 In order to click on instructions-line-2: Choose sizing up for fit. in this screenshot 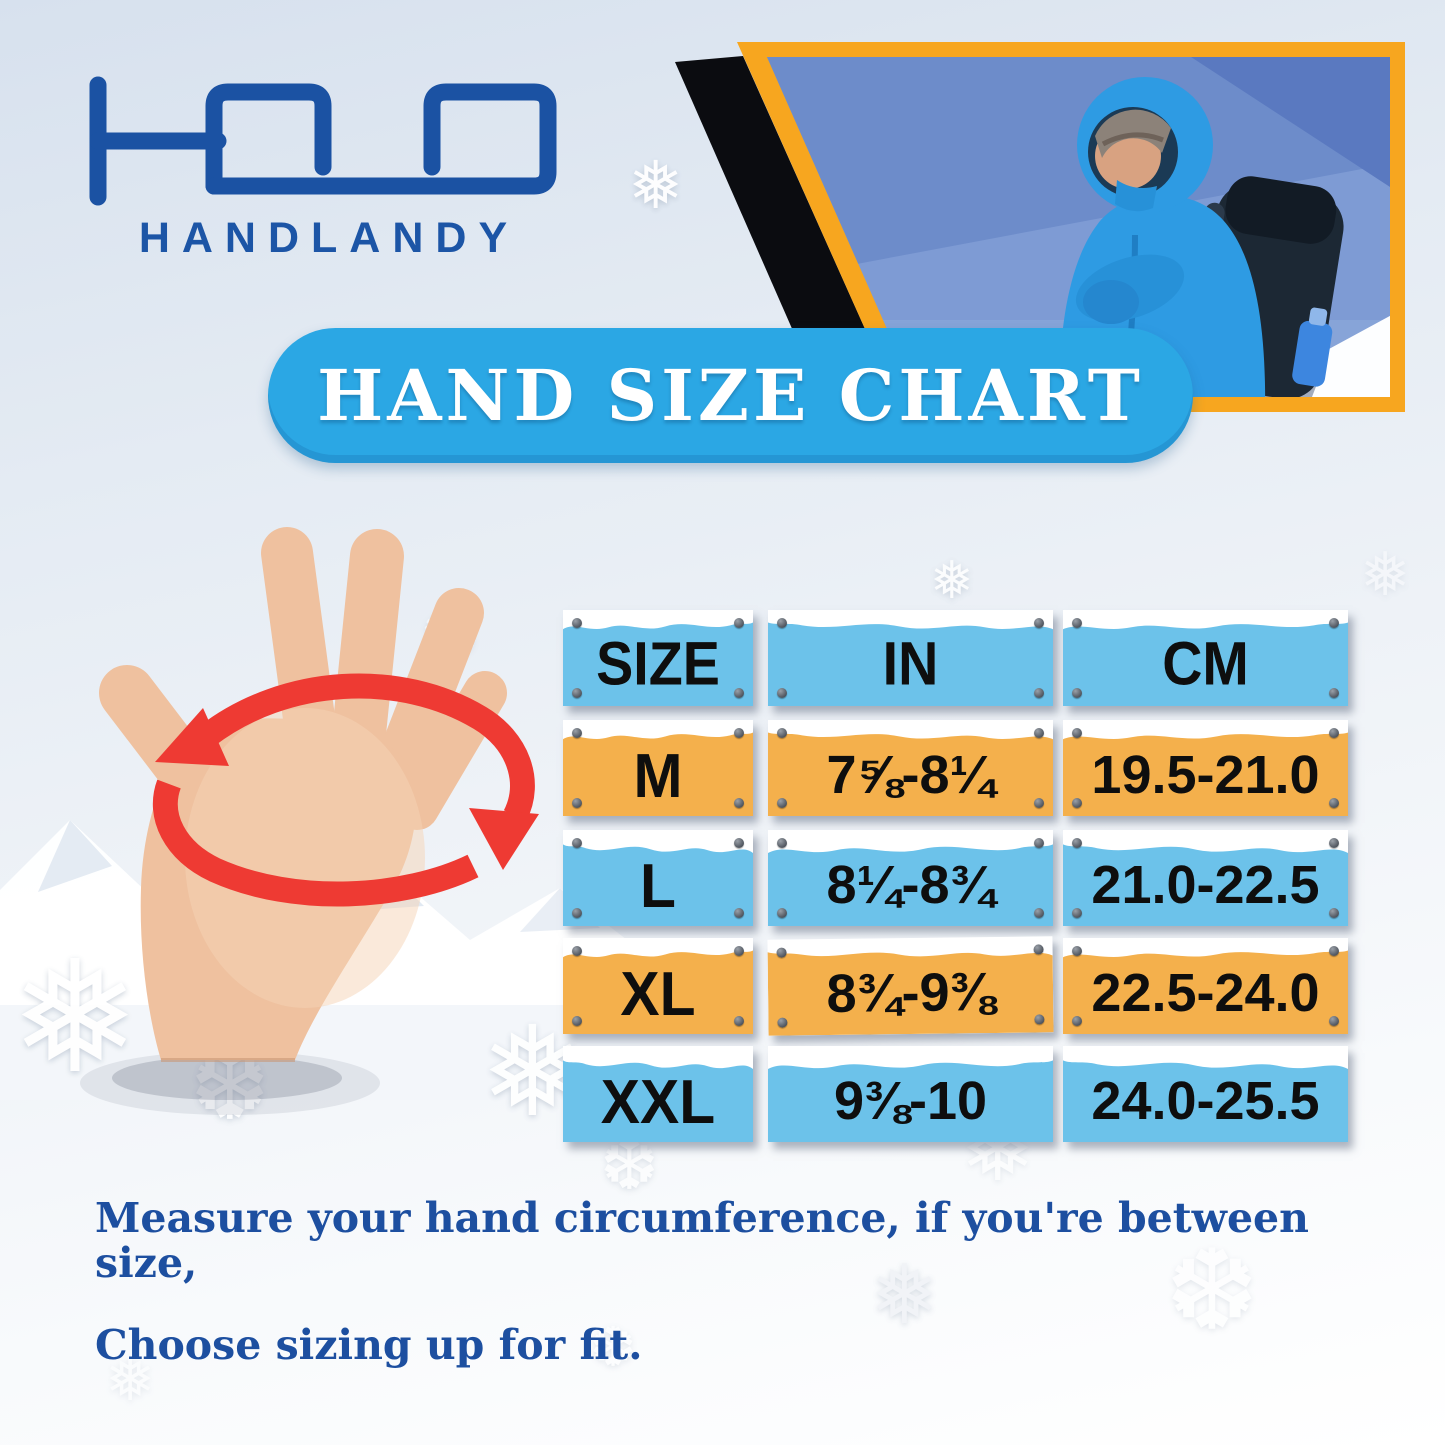, I will do `click(369, 1345)`.